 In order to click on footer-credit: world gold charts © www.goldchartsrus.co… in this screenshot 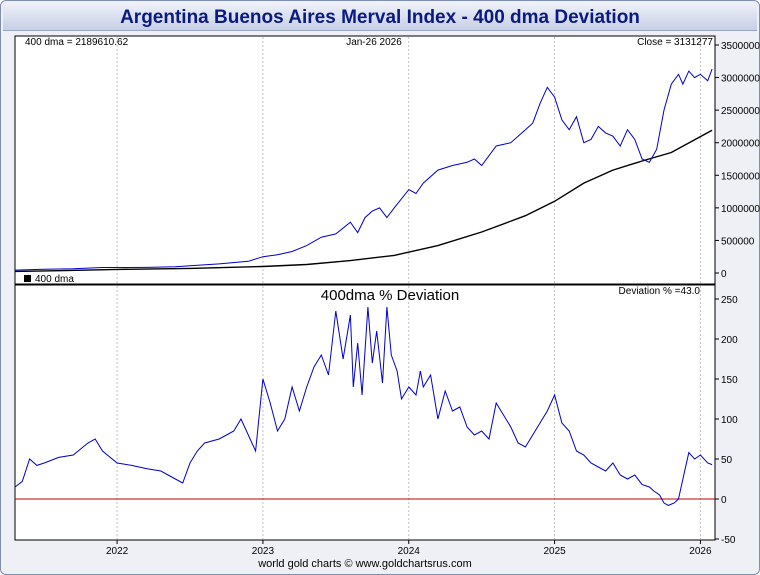, I will do `click(365, 564)`.